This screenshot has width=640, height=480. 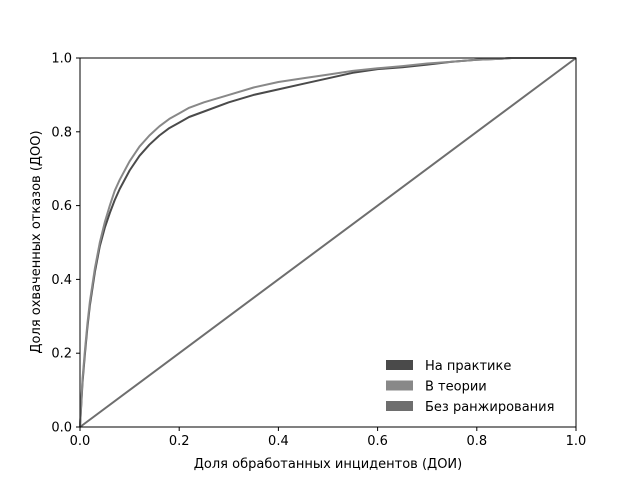 What do you see at coordinates (328, 464) in the screenshot?
I see `x-axis-label: Доля обработанных инцидентов (ДОИ)` at bounding box center [328, 464].